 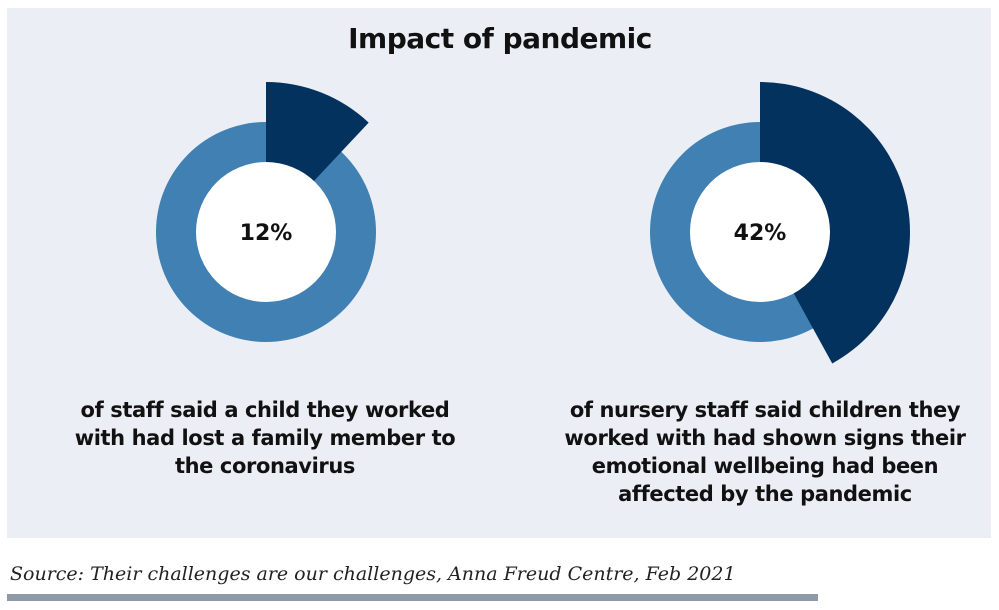 What do you see at coordinates (765, 494) in the screenshot?
I see `caption-2-line: affected by the pandemic` at bounding box center [765, 494].